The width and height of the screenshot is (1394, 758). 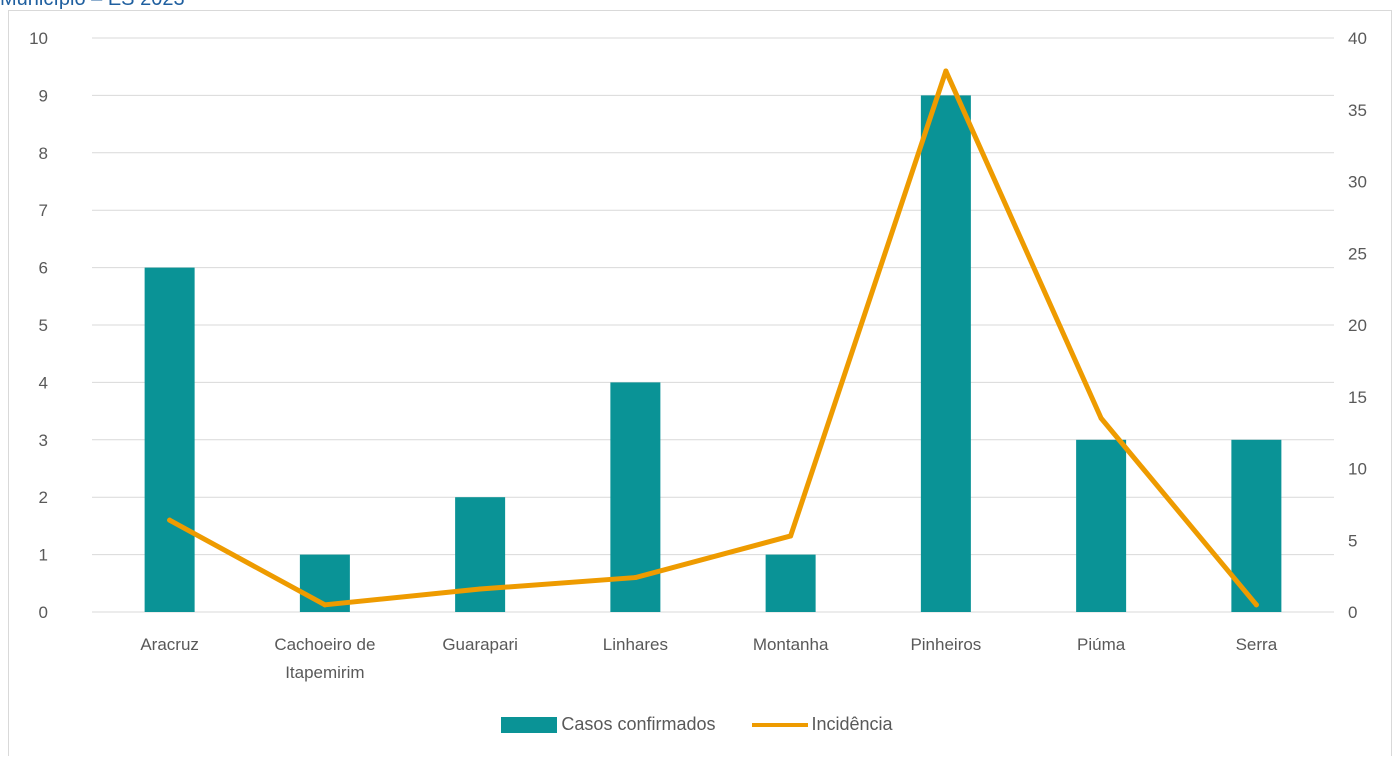 What do you see at coordinates (1357, 182) in the screenshot?
I see `right-tick-label: 30` at bounding box center [1357, 182].